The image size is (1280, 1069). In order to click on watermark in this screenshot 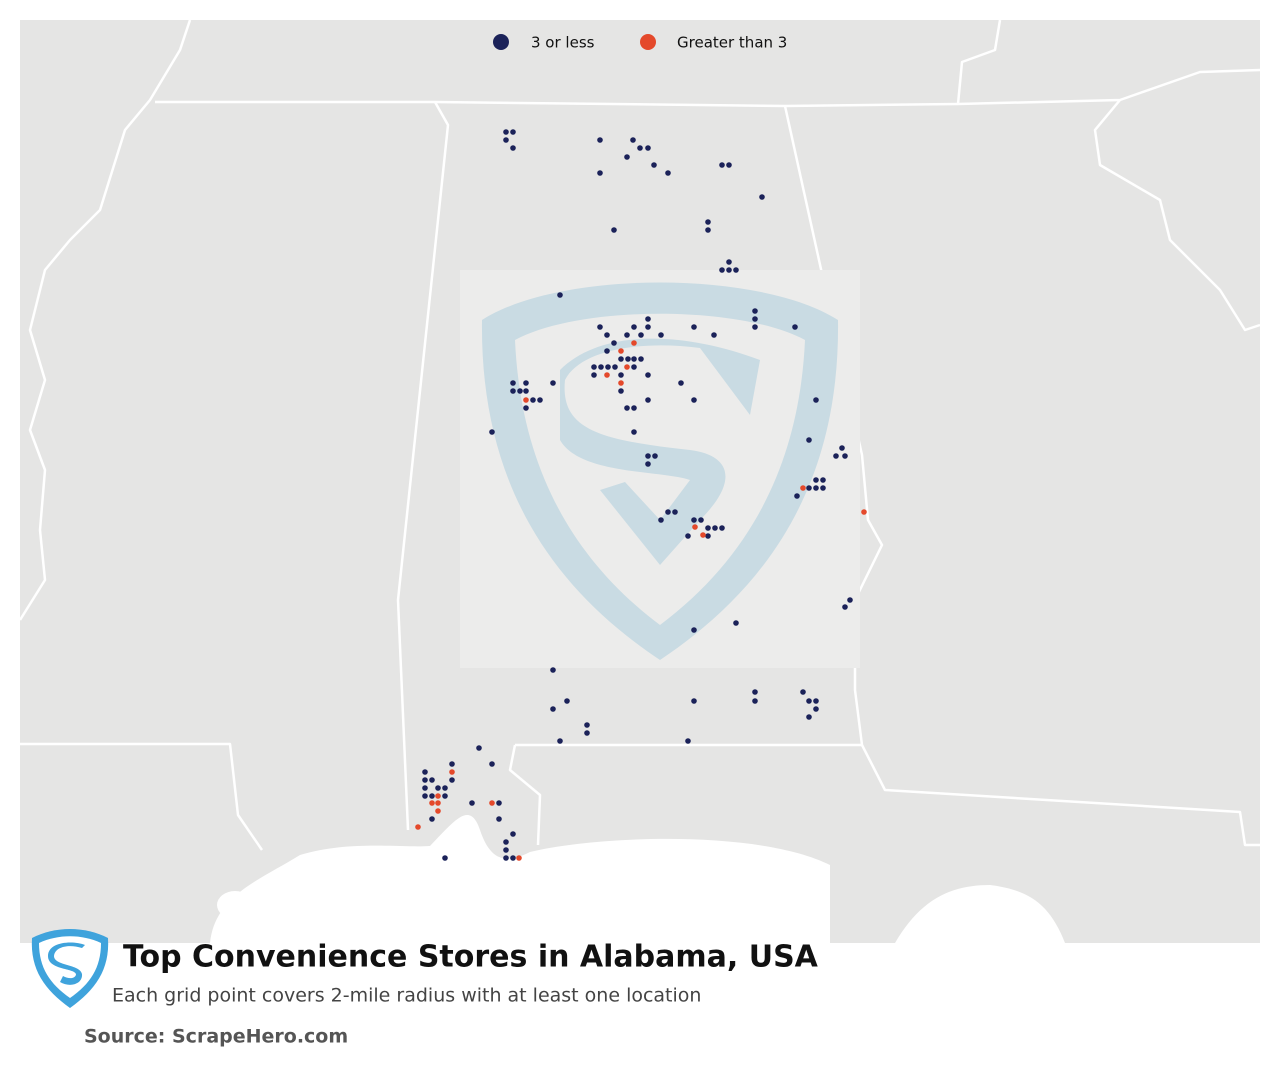, I will do `click(660, 469)`.